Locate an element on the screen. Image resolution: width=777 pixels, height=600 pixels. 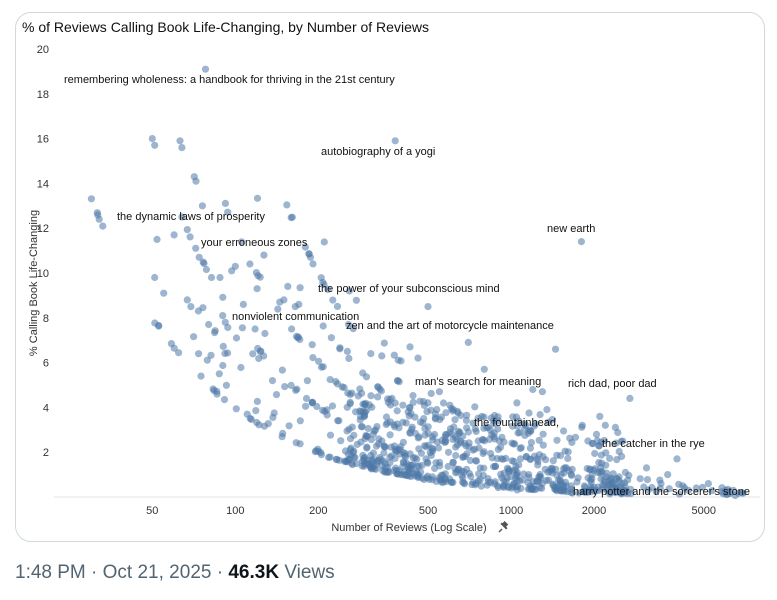
pin-icon is located at coordinates (503, 527).